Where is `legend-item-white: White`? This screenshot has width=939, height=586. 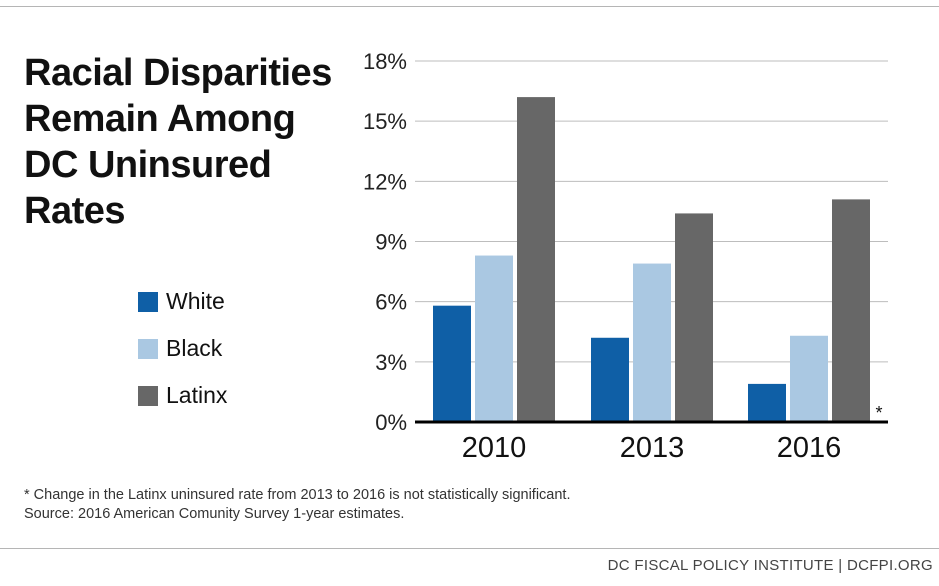 legend-item-white: White is located at coordinates (182, 301).